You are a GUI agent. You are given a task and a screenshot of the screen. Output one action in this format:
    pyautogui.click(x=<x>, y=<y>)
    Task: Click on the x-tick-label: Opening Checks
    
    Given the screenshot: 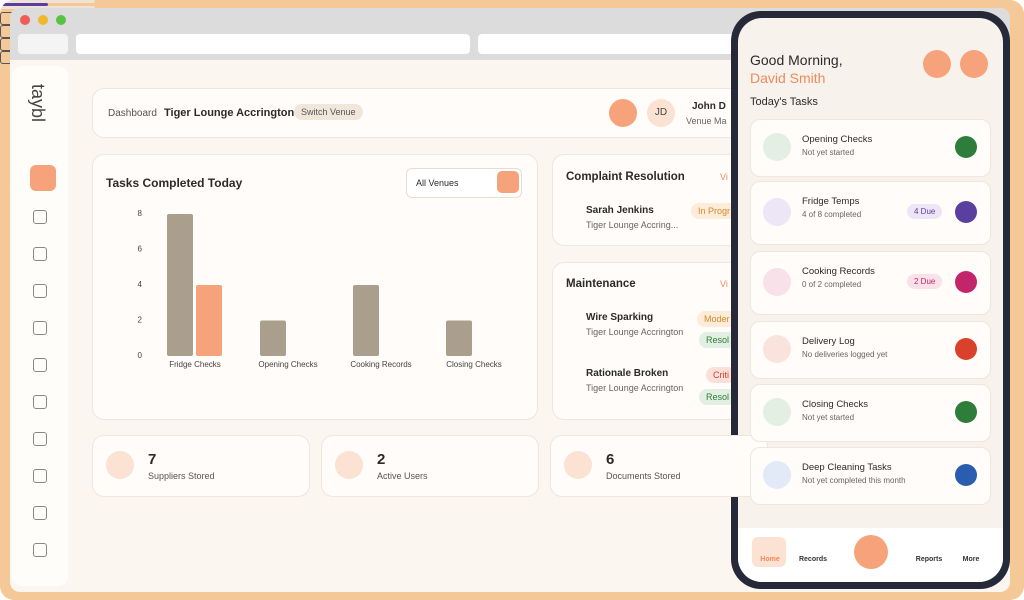 What is the action you would take?
    pyautogui.click(x=287, y=364)
    